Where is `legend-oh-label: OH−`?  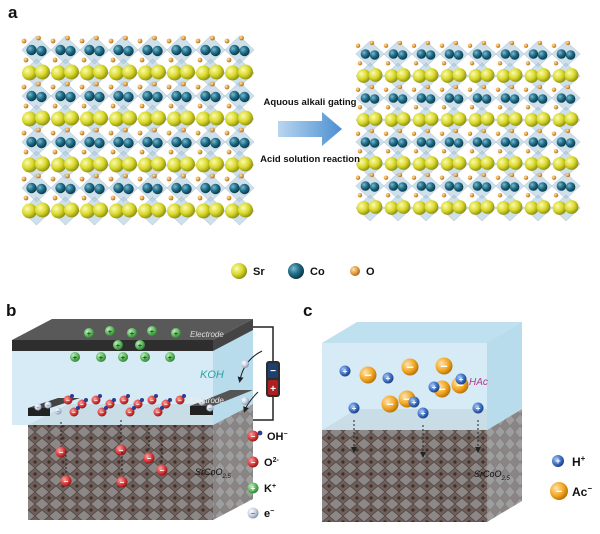
legend-oh-label: OH− is located at coordinates (277, 437).